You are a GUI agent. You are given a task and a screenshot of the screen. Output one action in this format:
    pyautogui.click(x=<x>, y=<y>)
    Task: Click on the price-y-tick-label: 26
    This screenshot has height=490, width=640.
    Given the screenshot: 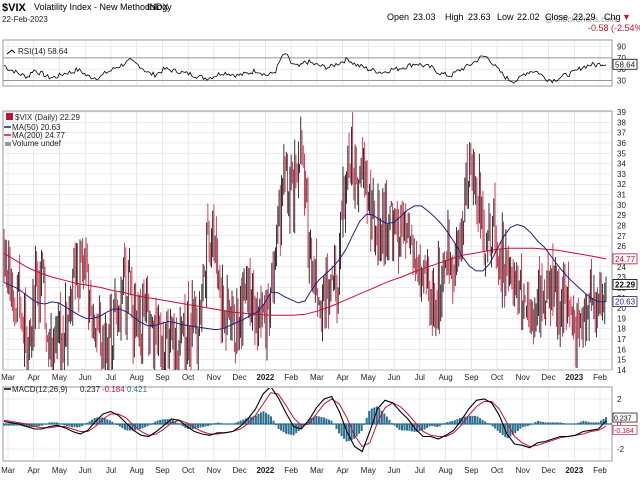 What is the action you would take?
    pyautogui.click(x=621, y=246)
    